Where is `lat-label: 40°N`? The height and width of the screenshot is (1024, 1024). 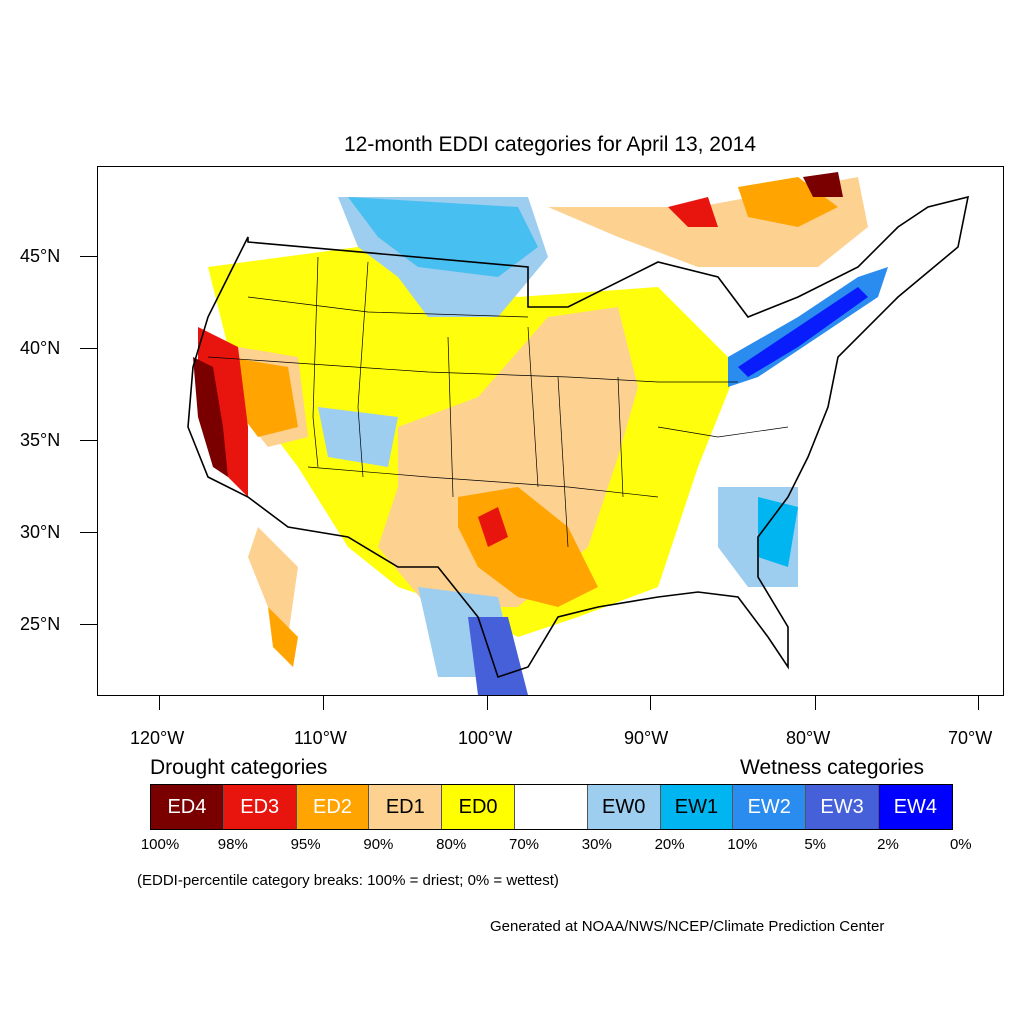
lat-label: 40°N is located at coordinates (40, 348).